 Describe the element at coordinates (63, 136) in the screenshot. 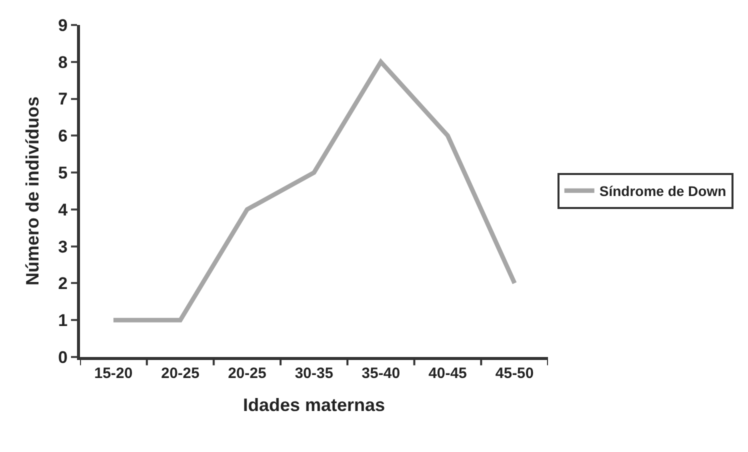

I see `y-tick-label: 6` at that location.